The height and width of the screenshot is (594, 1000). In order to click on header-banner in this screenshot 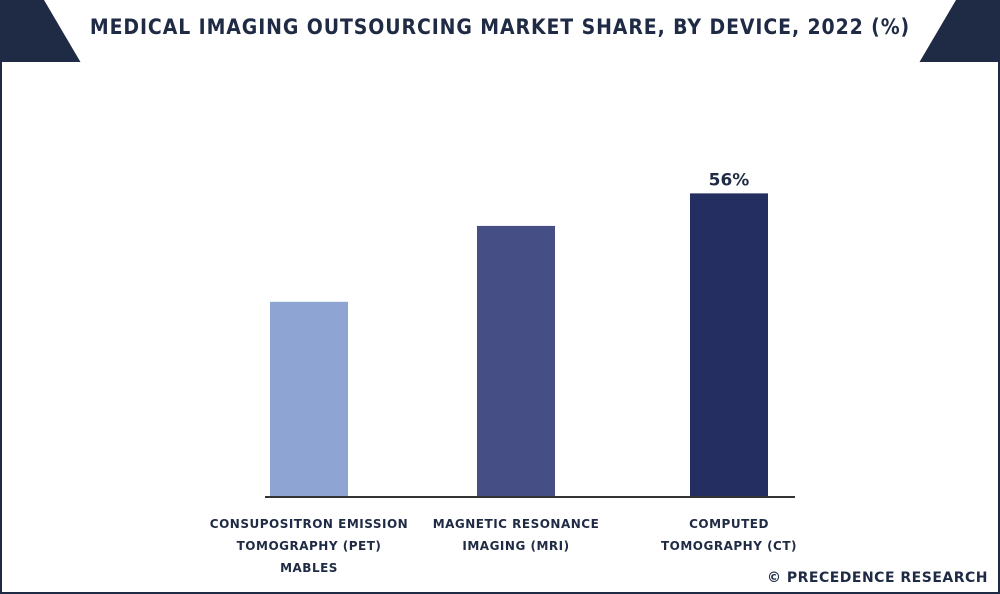, I will do `click(500, 31)`.